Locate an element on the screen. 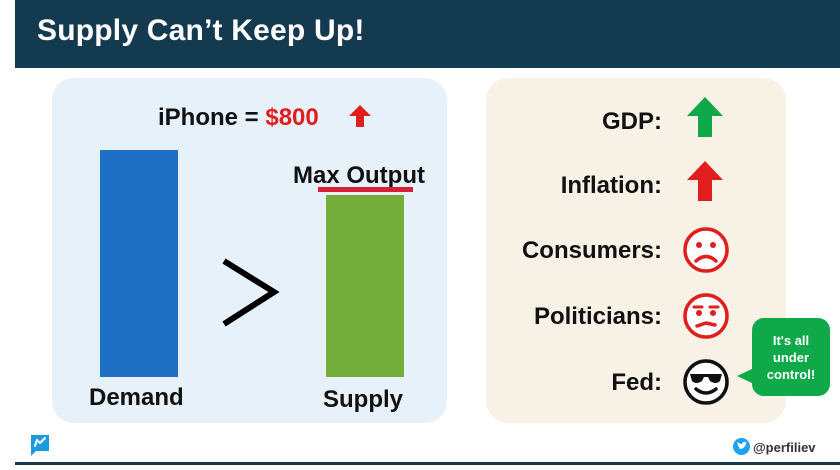 The width and height of the screenshot is (840, 470). bubble-line-3: control! is located at coordinates (791, 374).